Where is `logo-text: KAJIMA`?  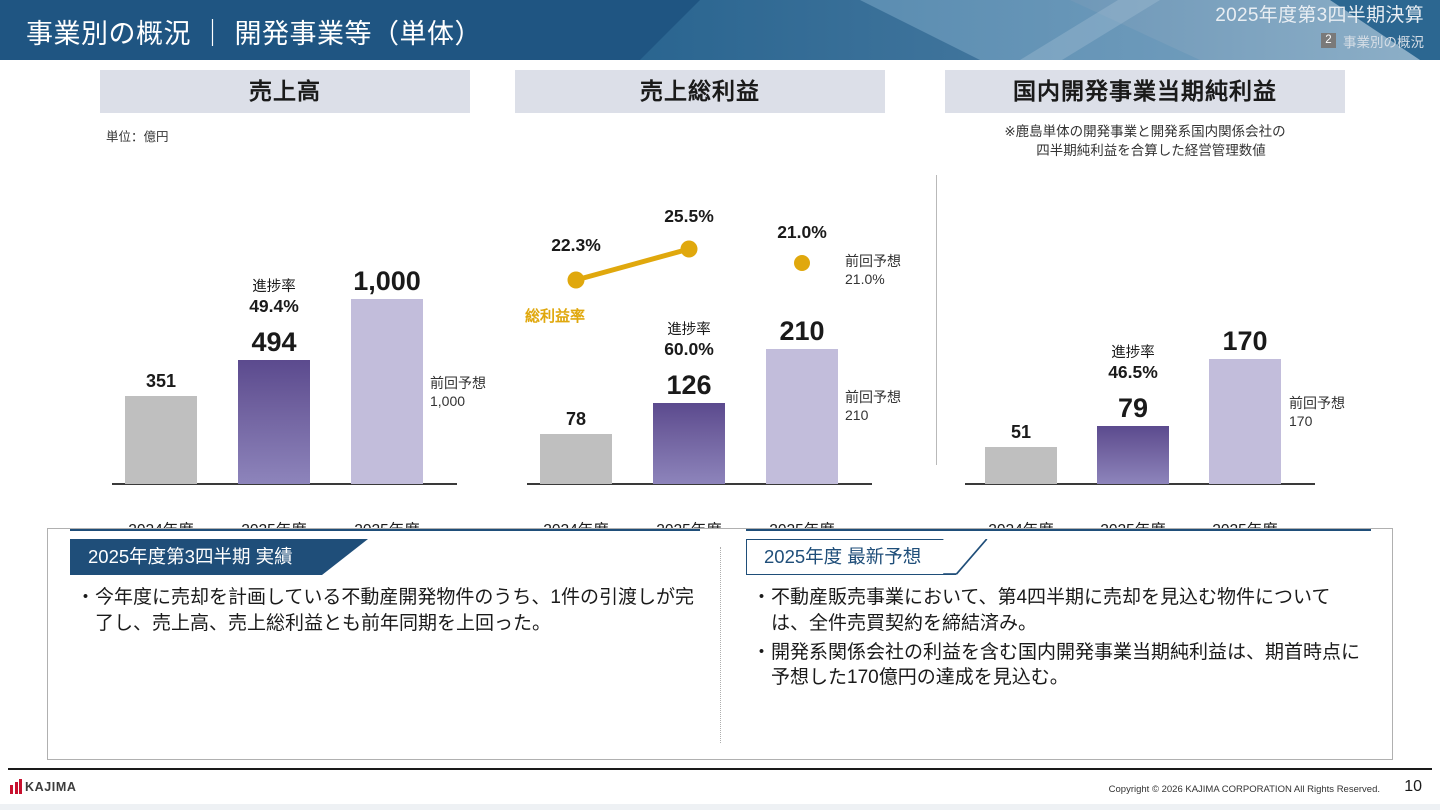 logo-text: KAJIMA is located at coordinates (51, 786).